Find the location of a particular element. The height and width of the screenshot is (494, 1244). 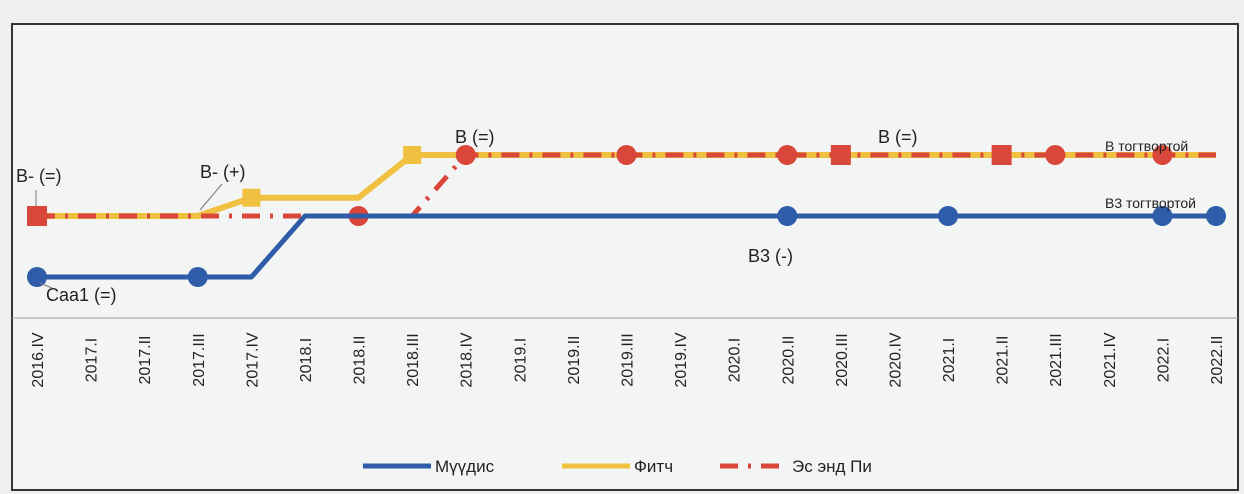

x-tick-label: 2019.III is located at coordinates (628, 359).